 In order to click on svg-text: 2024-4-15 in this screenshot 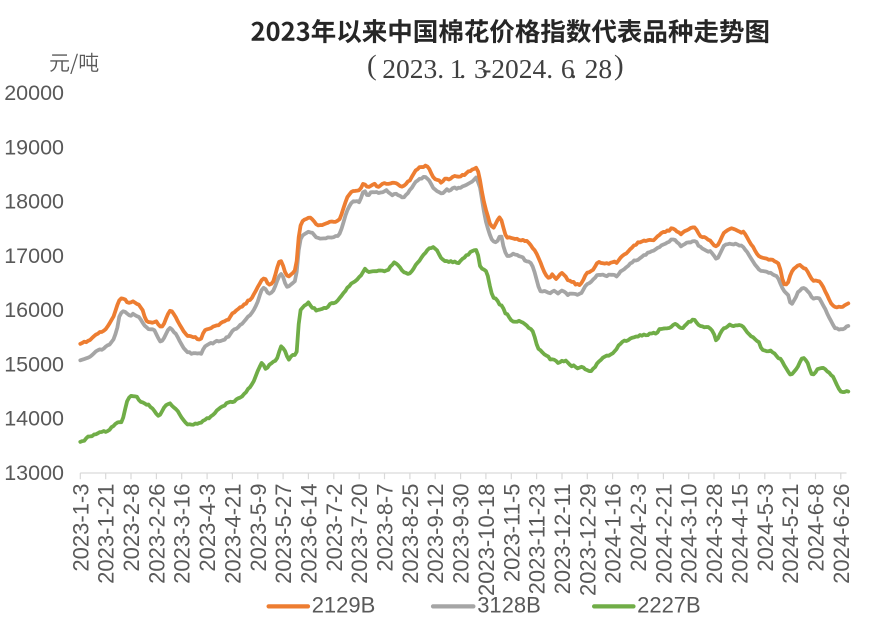, I will do `click(739, 534)`.